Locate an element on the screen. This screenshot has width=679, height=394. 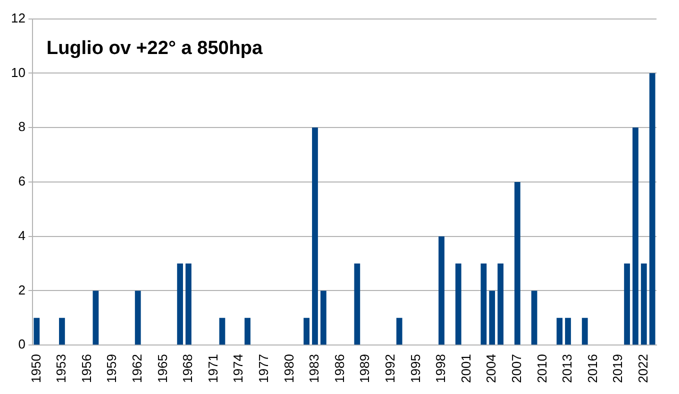
x-tick-label: 2013 is located at coordinates (567, 368).